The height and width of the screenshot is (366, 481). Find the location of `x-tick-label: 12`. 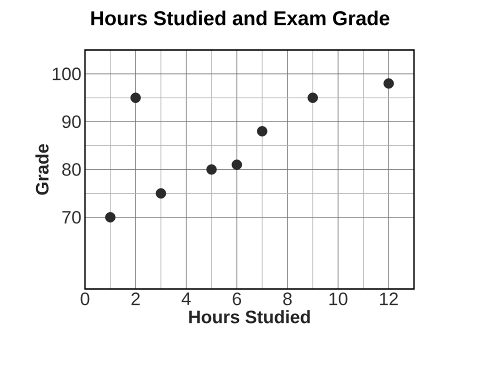

x-tick-label: 12 is located at coordinates (389, 299).